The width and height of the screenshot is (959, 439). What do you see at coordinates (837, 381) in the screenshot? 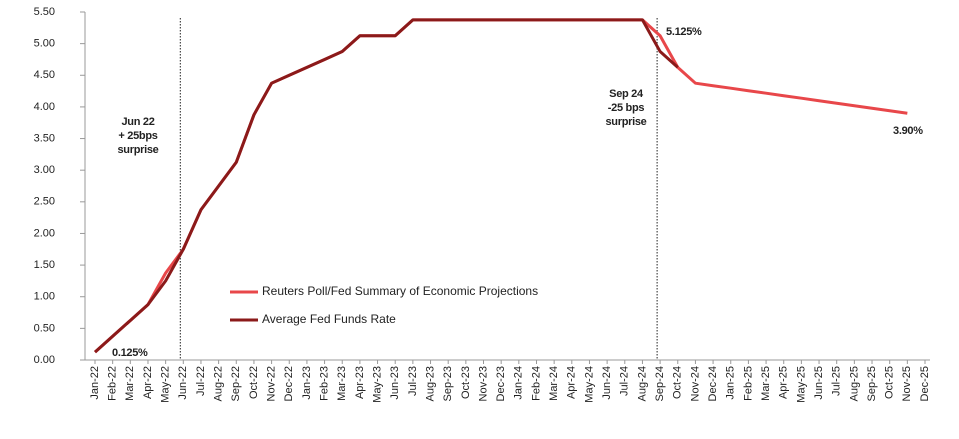
I see `x-tick-label: Jul-25` at bounding box center [837, 381].